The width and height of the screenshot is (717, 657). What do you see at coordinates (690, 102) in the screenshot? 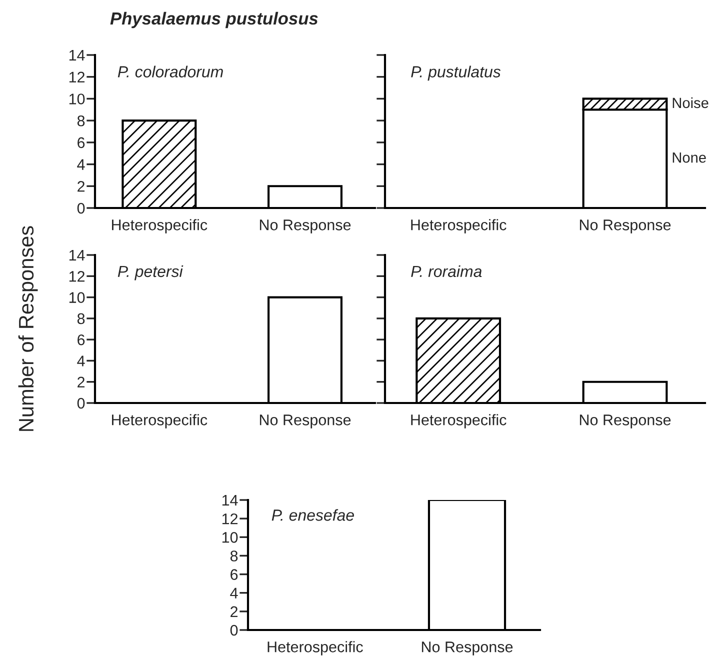
I see `series-label: Noise` at bounding box center [690, 102].